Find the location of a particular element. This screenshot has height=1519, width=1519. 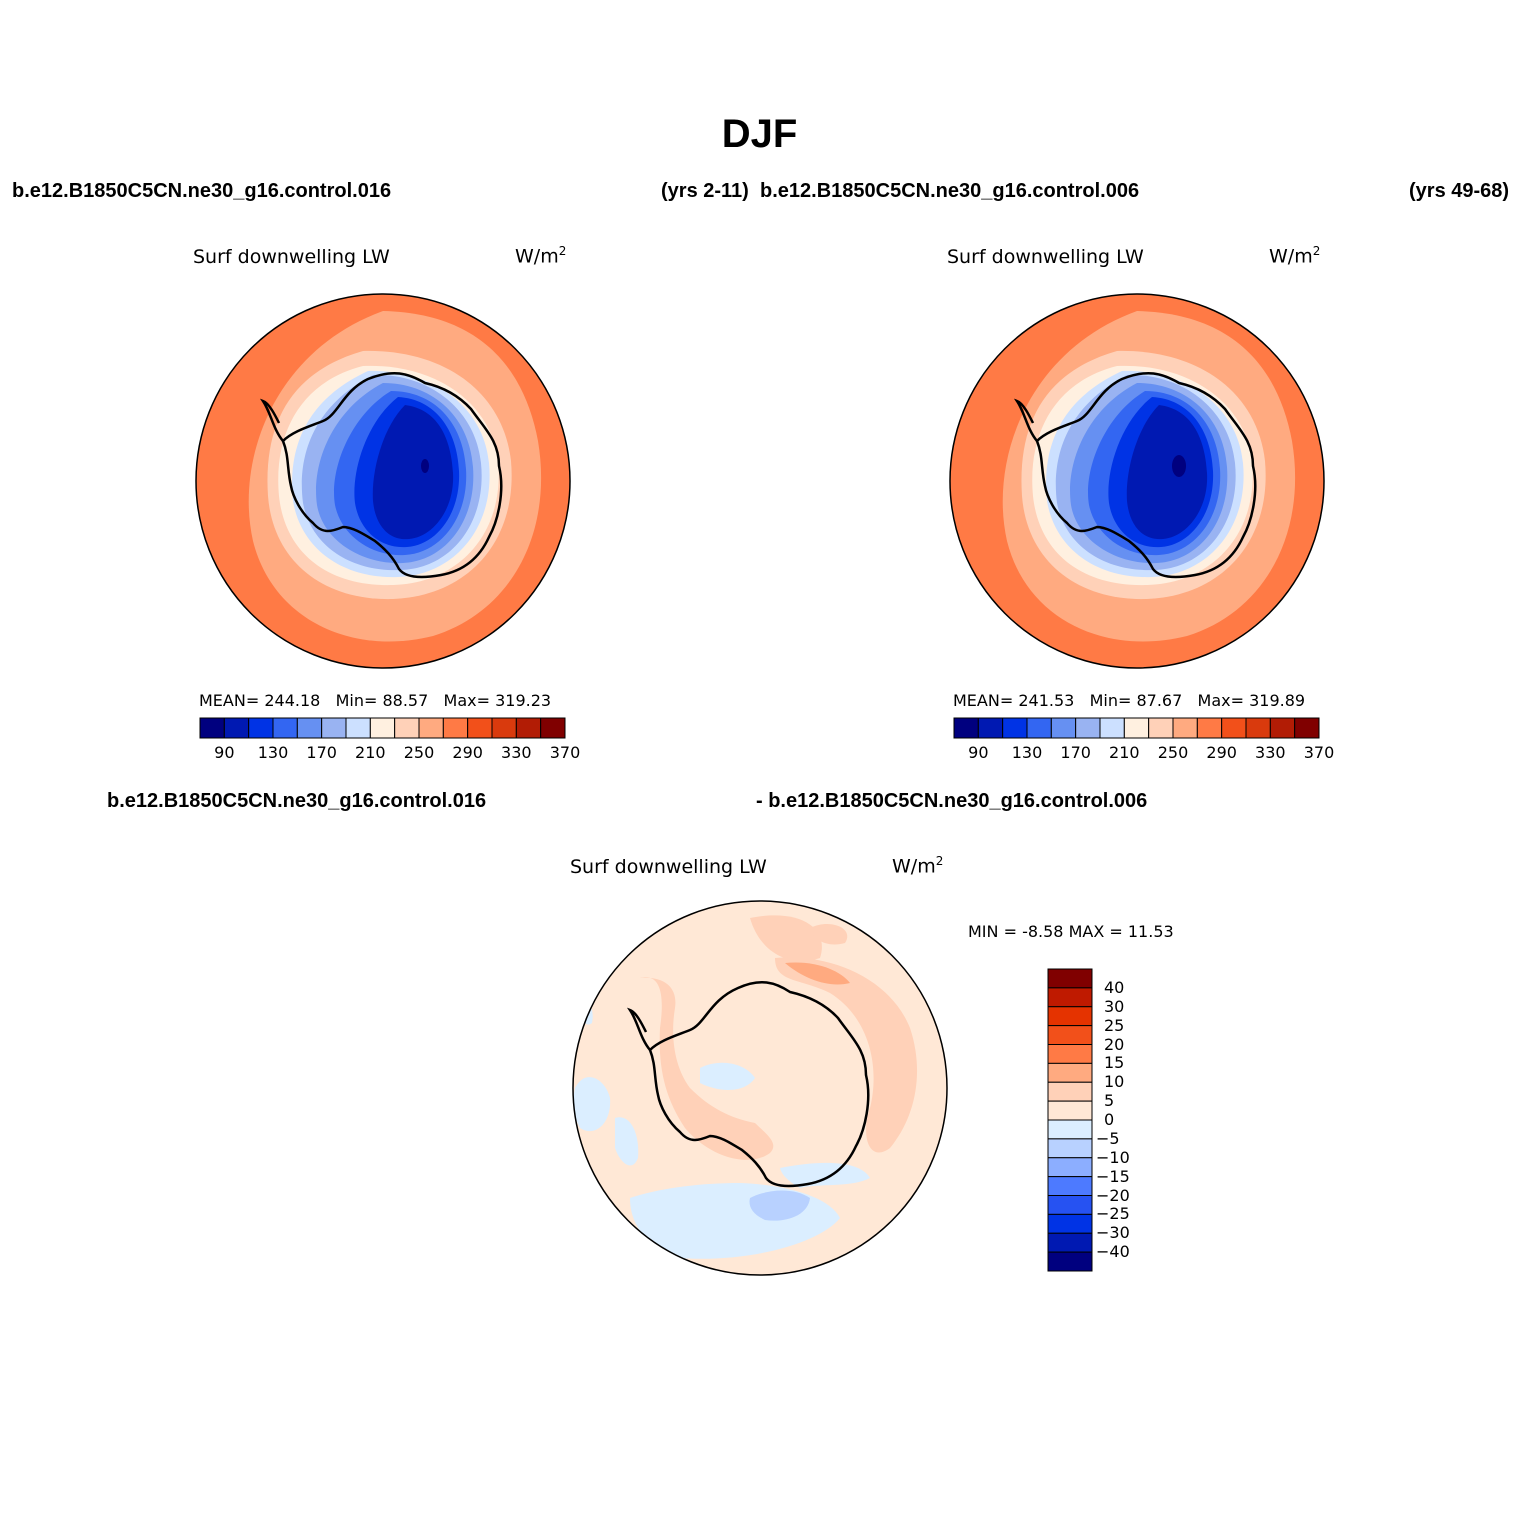

panel3-min-label: MIN = is located at coordinates (992, 931).